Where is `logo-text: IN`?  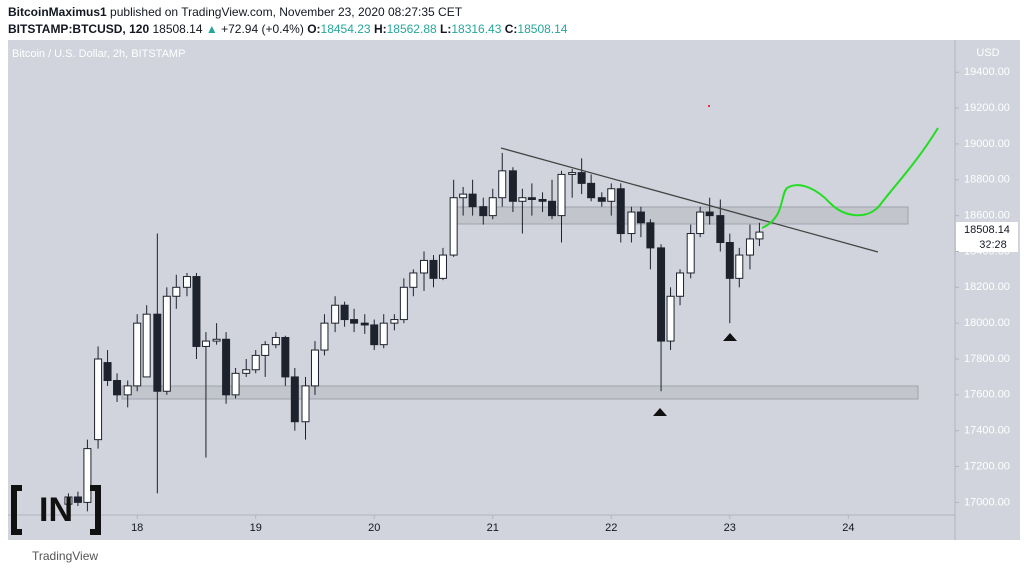
logo-text: IN is located at coordinates (56, 510).